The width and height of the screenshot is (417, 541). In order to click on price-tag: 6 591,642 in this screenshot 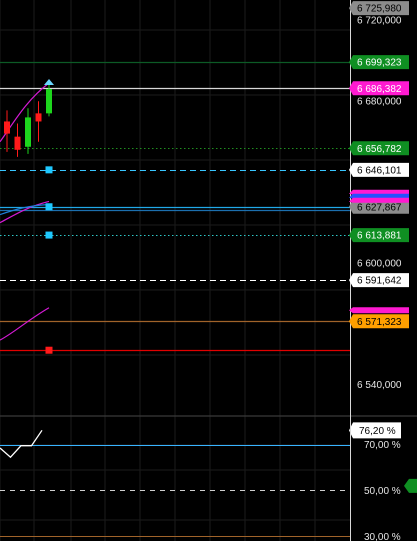, I will do `click(379, 280)`.